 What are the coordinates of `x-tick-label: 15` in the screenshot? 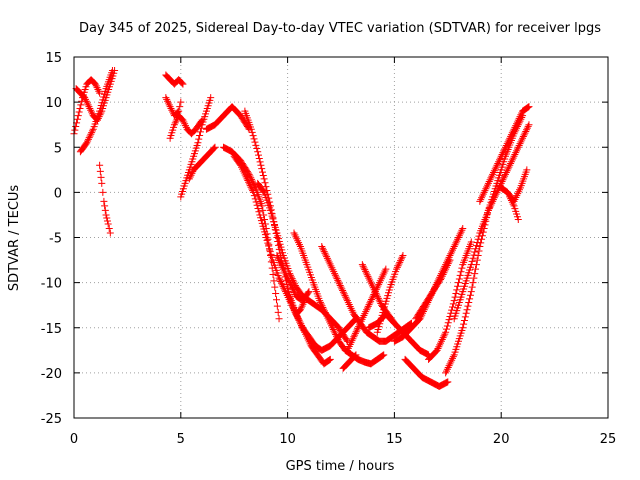 It's located at (394, 439).